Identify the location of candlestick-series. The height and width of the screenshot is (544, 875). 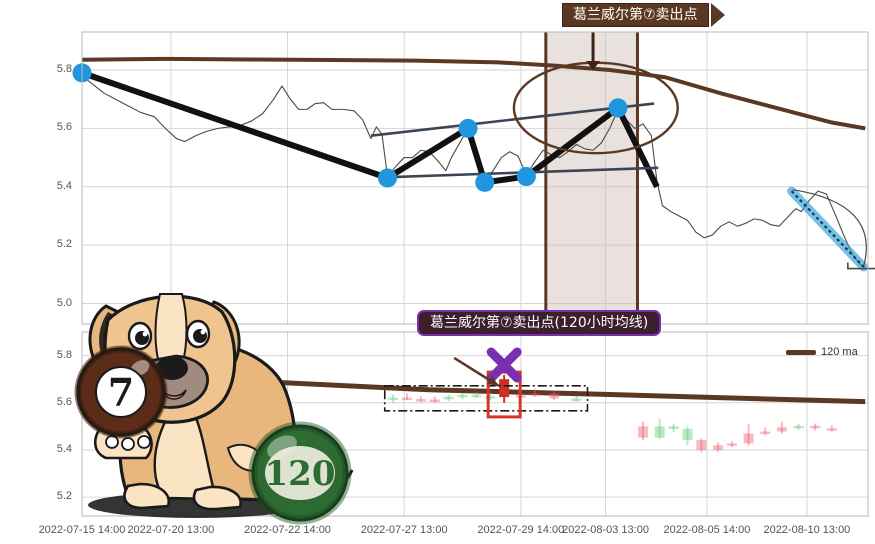
(550, 413).